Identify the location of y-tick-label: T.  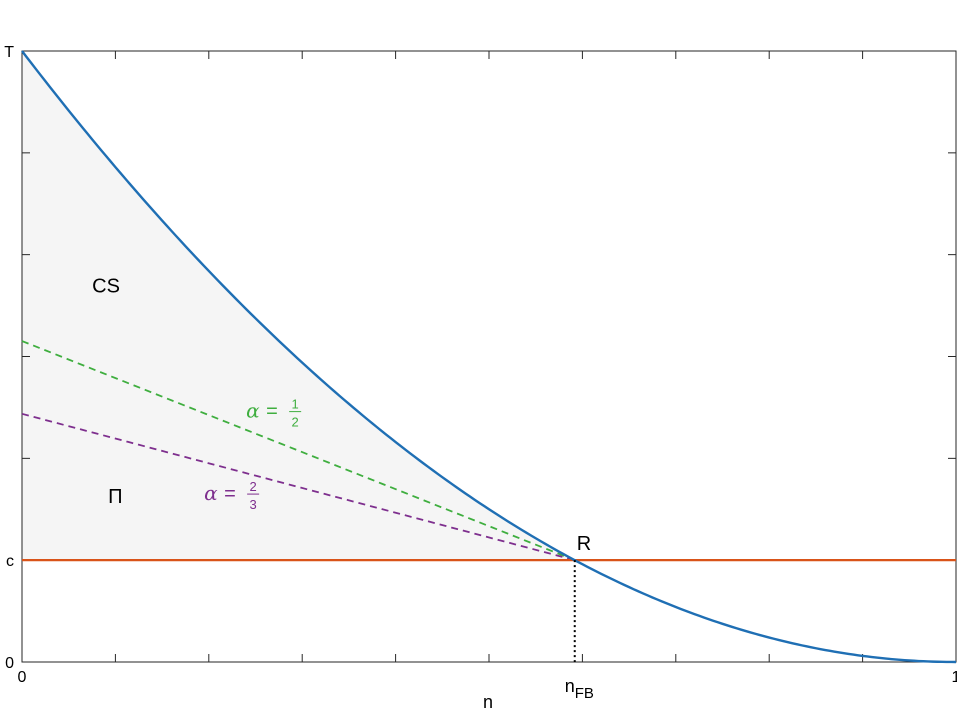
(9, 52).